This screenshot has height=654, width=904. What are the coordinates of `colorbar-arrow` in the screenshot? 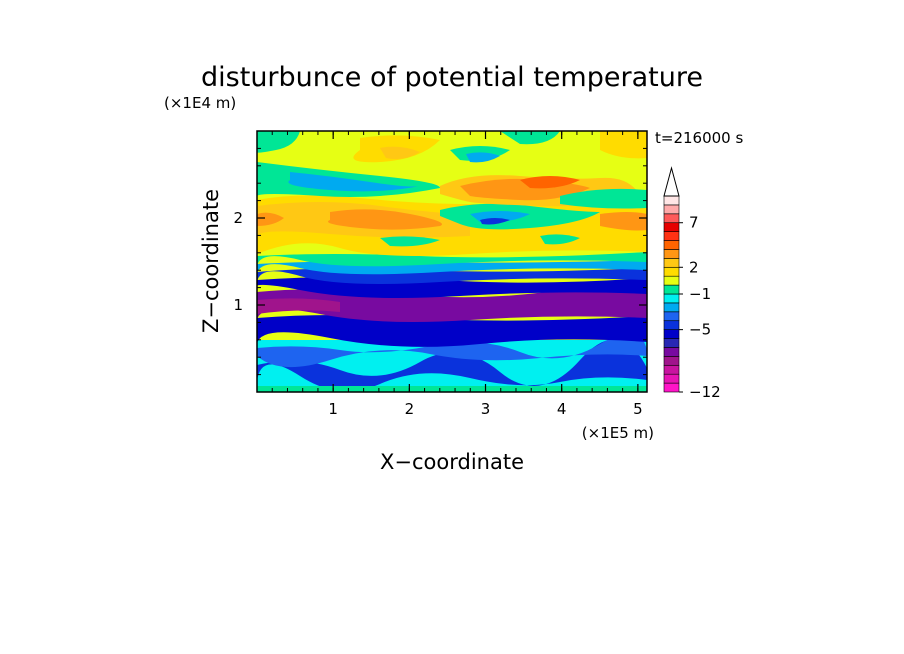 It's located at (671, 181).